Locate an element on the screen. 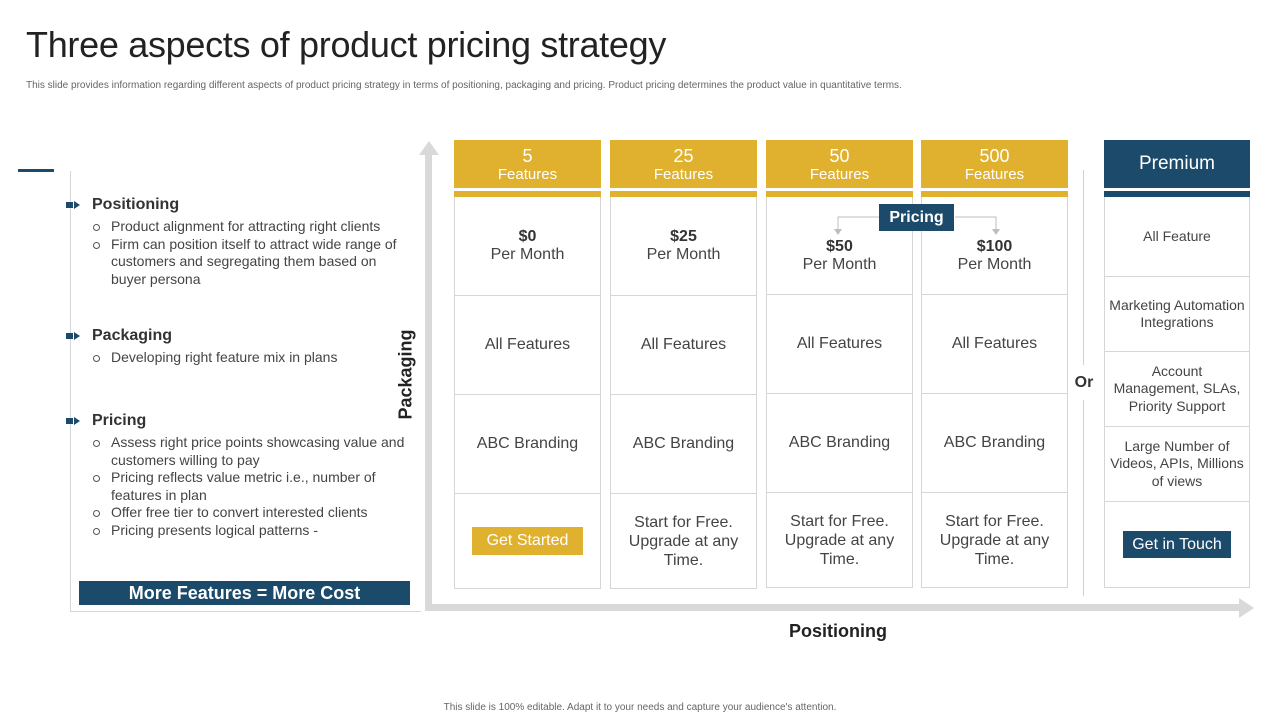 Image resolution: width=1280 pixels, height=720 pixels. plan-header: 5 Features is located at coordinates (527, 164).